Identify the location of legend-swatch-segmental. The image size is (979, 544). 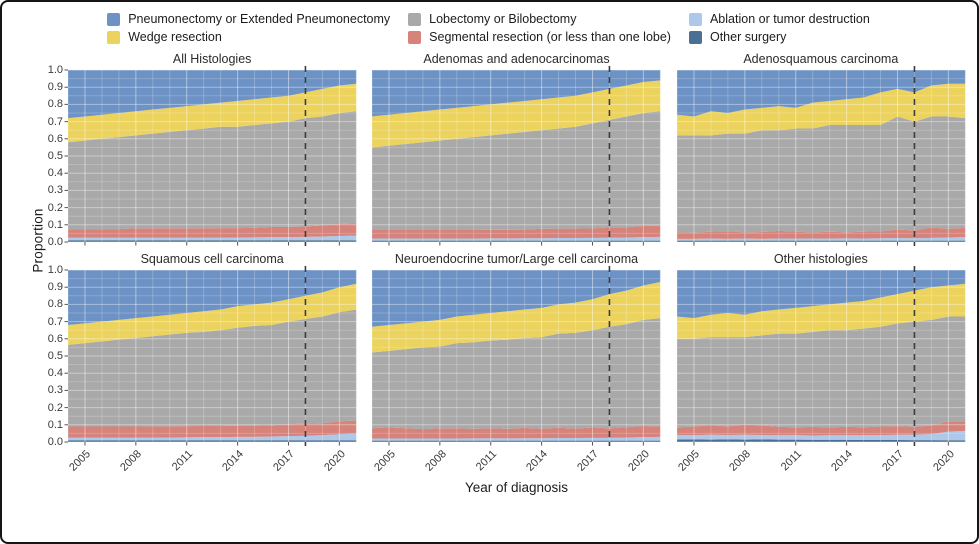
(415, 37).